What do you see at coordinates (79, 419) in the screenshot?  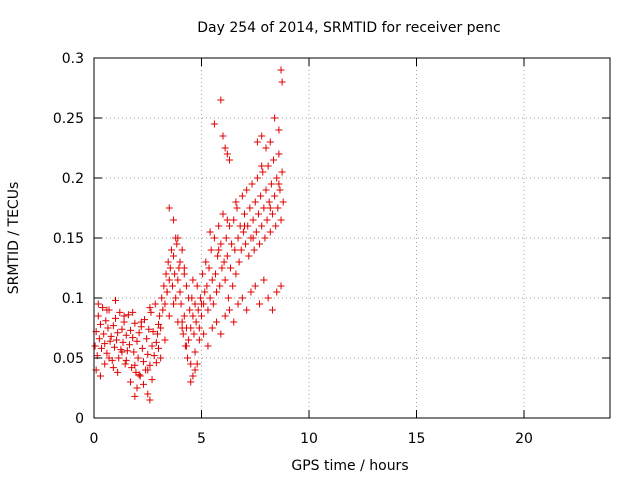 I see `y-tick-label: 0` at bounding box center [79, 419].